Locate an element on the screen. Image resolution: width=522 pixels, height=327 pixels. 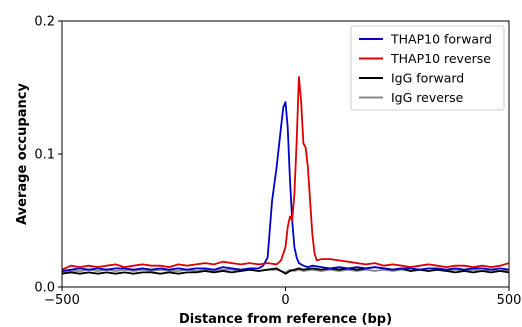
x-axis-ticks: −500 0 500 is located at coordinates (282, 297).